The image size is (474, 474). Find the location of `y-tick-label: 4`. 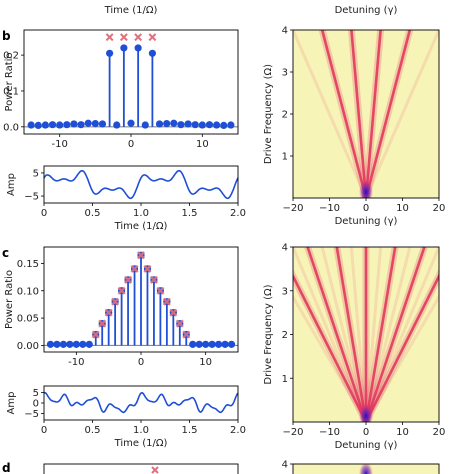

y-tick-label: 4 is located at coordinates (285, 31).